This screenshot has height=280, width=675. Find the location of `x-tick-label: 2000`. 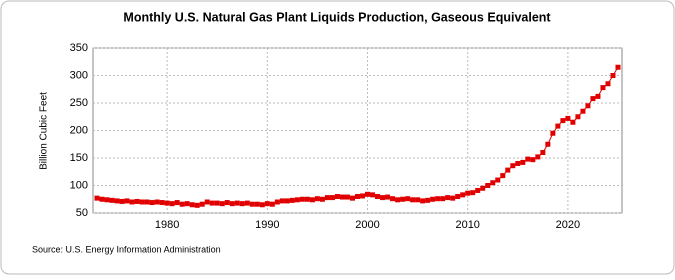

x-tick-label: 2000 is located at coordinates (367, 225).